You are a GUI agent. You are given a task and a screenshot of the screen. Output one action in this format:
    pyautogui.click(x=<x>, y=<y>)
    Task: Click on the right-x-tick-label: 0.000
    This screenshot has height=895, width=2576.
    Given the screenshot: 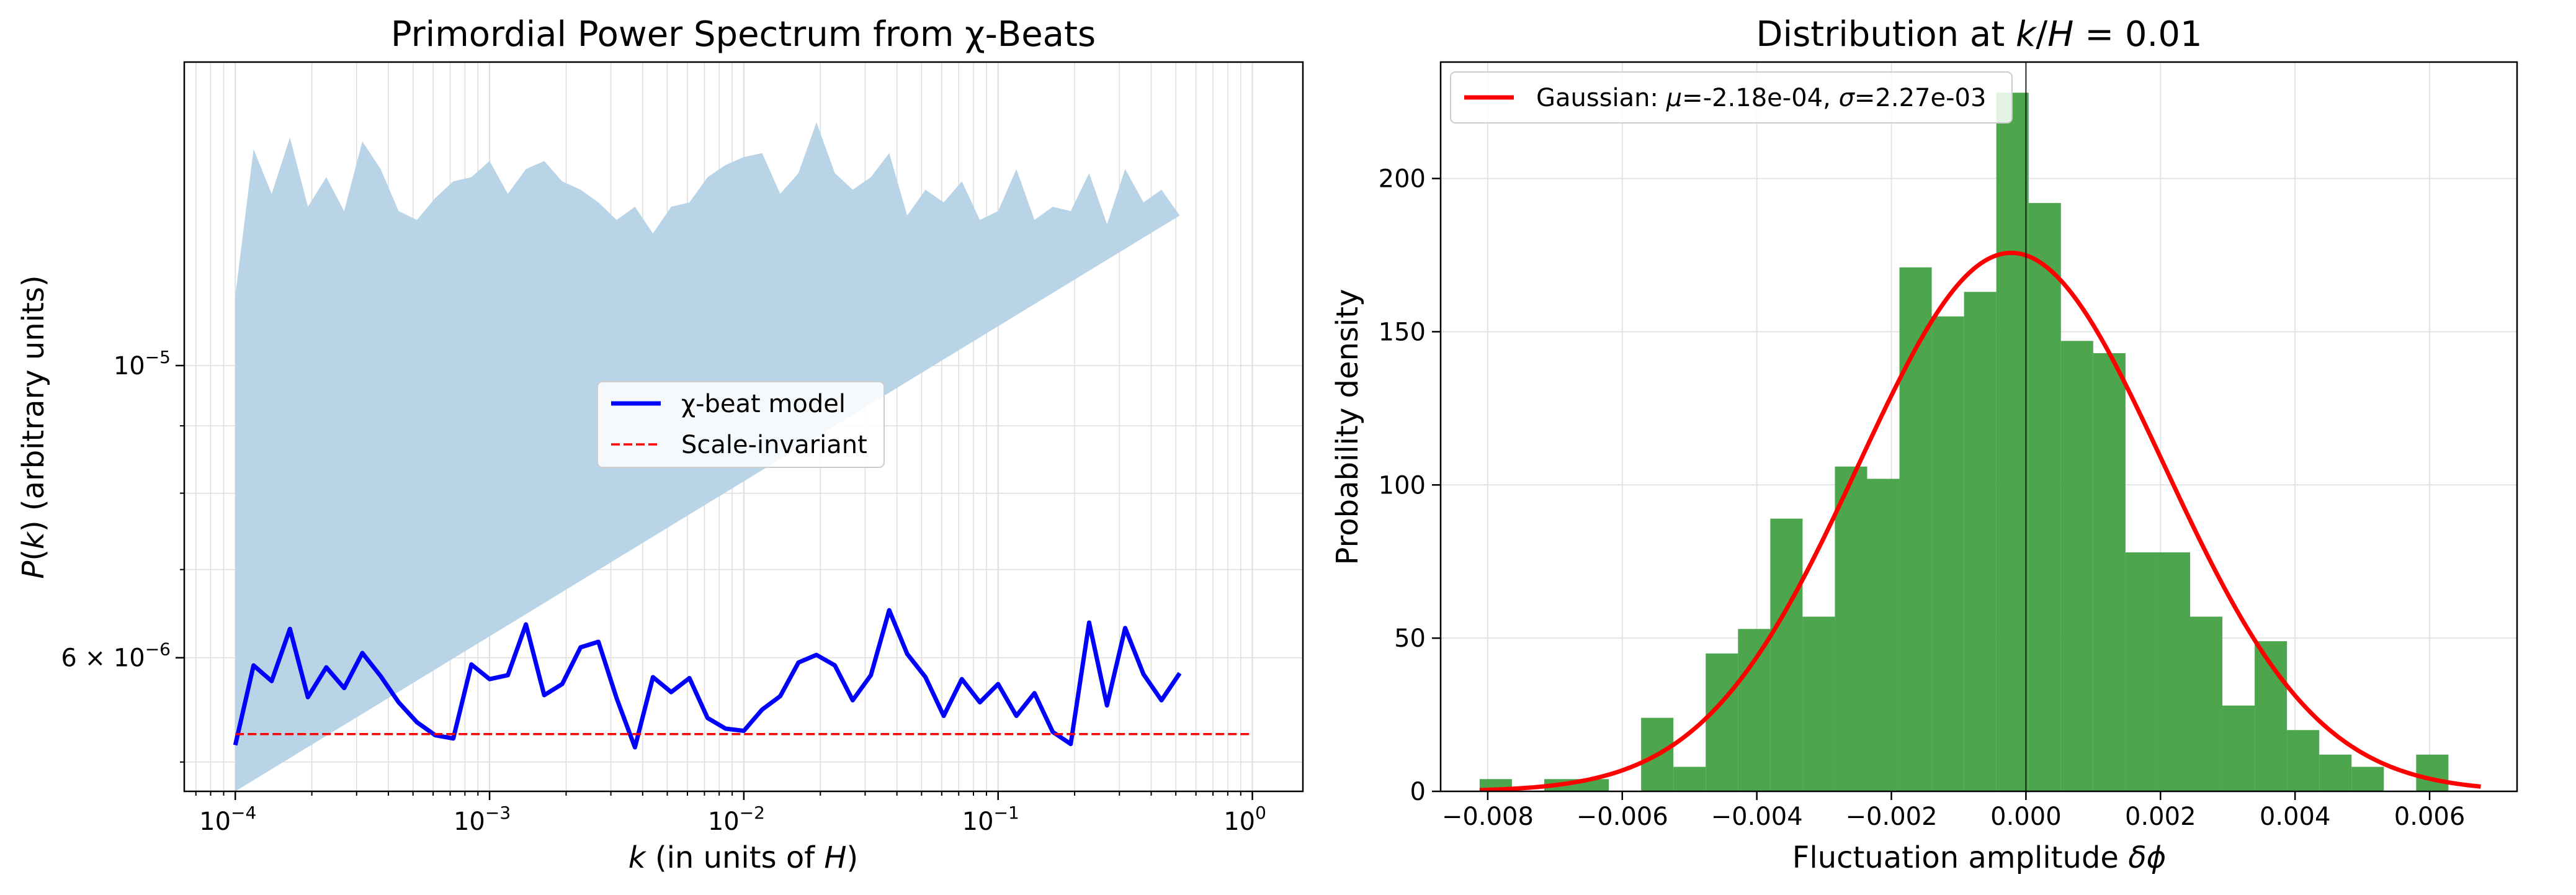 What is the action you would take?
    pyautogui.click(x=2026, y=817)
    